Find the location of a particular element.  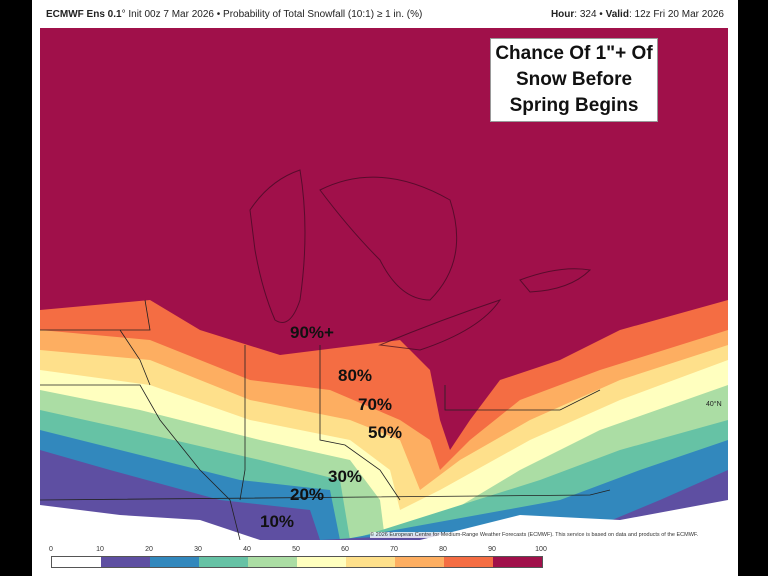

probability-label: 90%+ is located at coordinates (312, 332).